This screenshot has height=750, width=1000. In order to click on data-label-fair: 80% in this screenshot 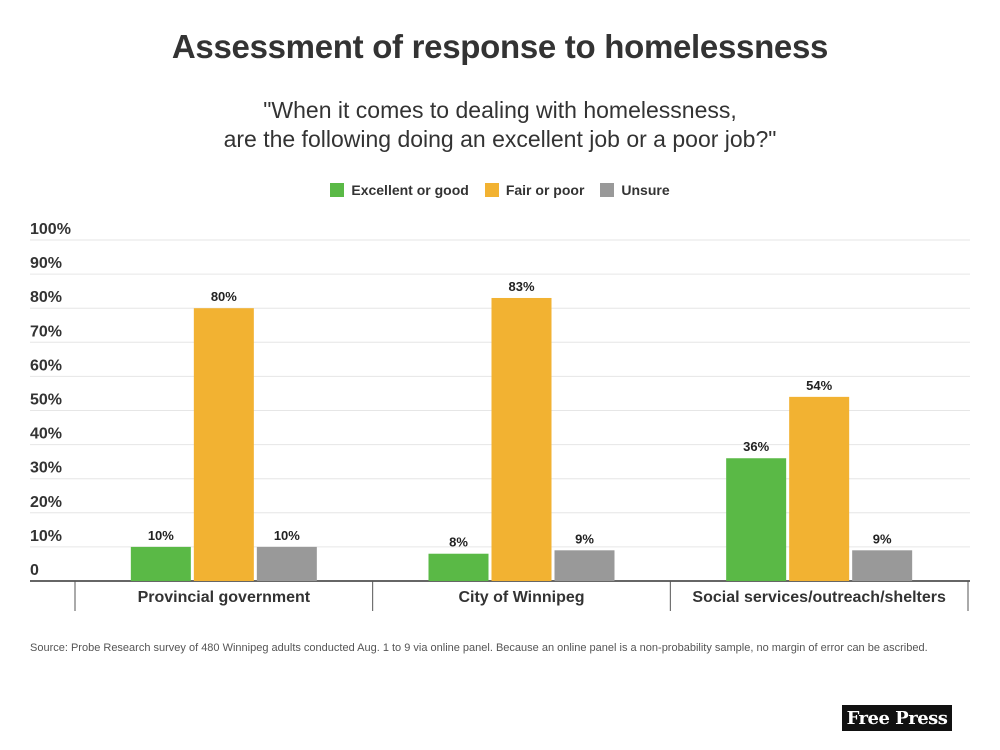, I will do `click(224, 296)`.